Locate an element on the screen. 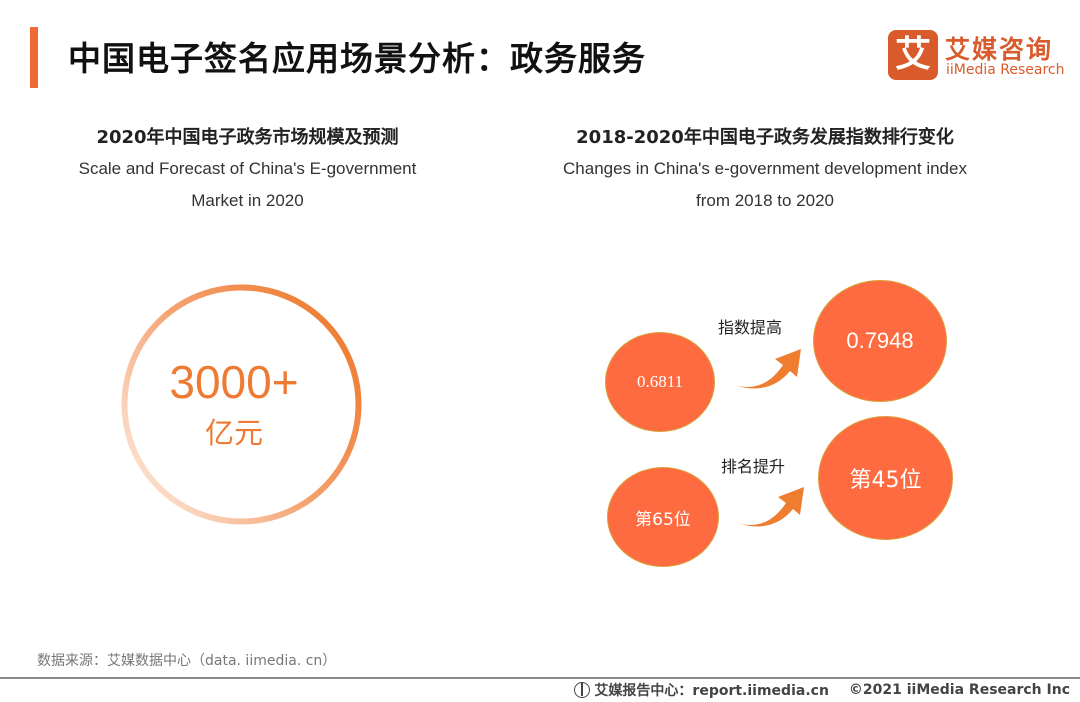 The image size is (1080, 702). index-change-title-cn: 2018-2020年中国电子政务发展指数排行变化 is located at coordinates (765, 137).